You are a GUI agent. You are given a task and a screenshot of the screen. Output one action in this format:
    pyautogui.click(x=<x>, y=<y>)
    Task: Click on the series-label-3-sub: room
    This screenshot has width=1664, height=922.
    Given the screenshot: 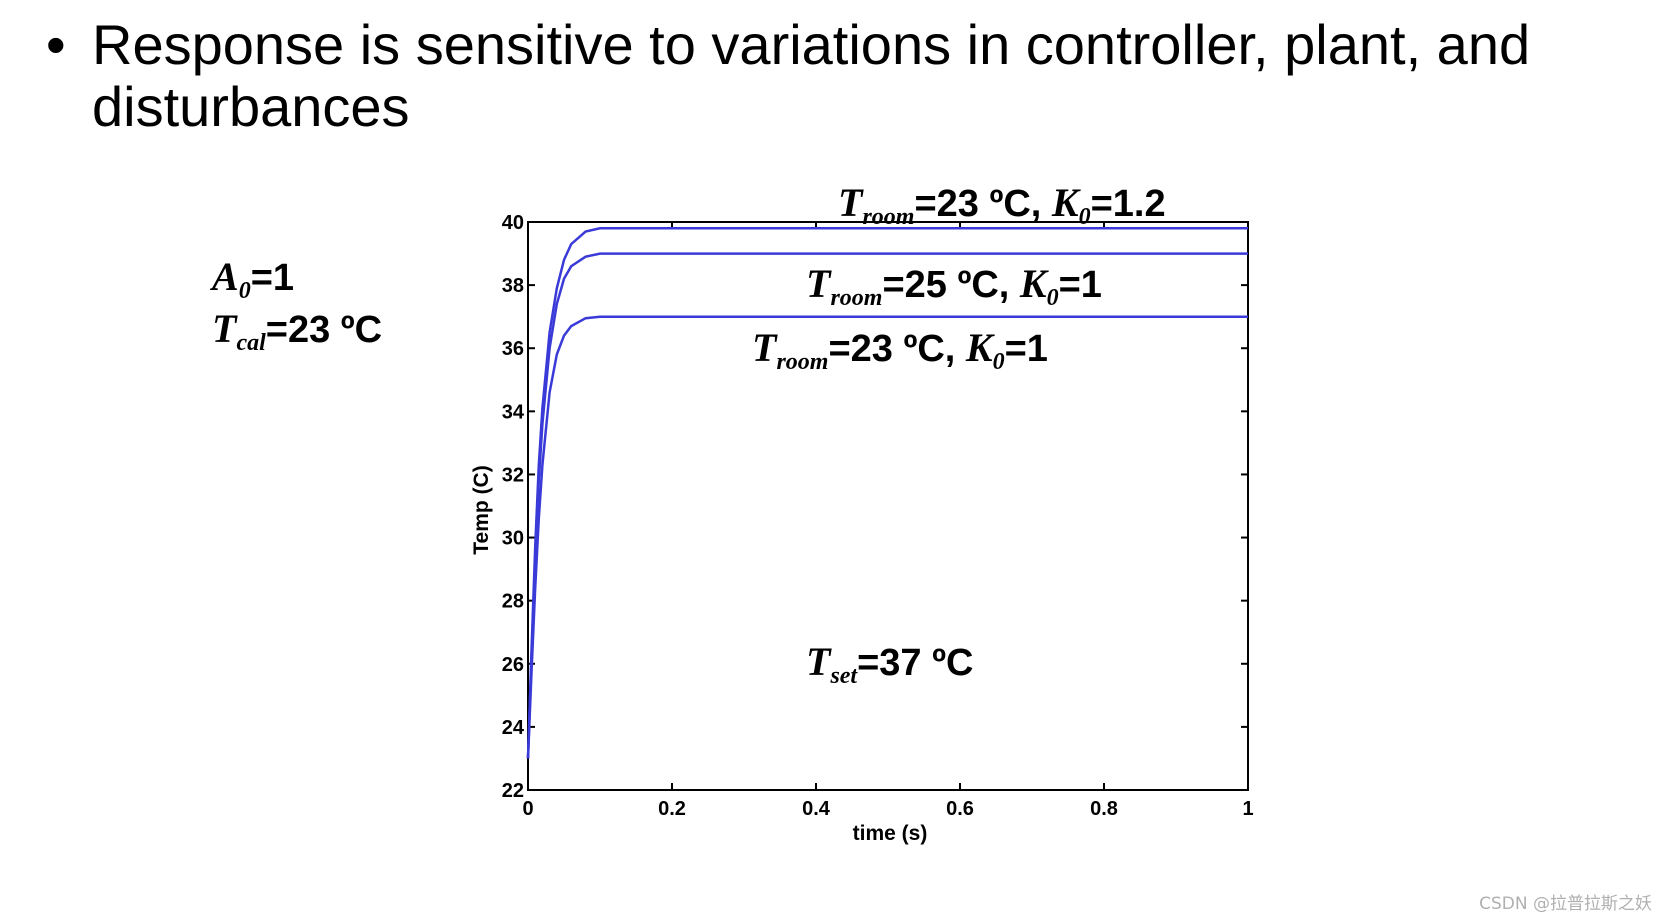 What is the action you would take?
    pyautogui.click(x=802, y=362)
    